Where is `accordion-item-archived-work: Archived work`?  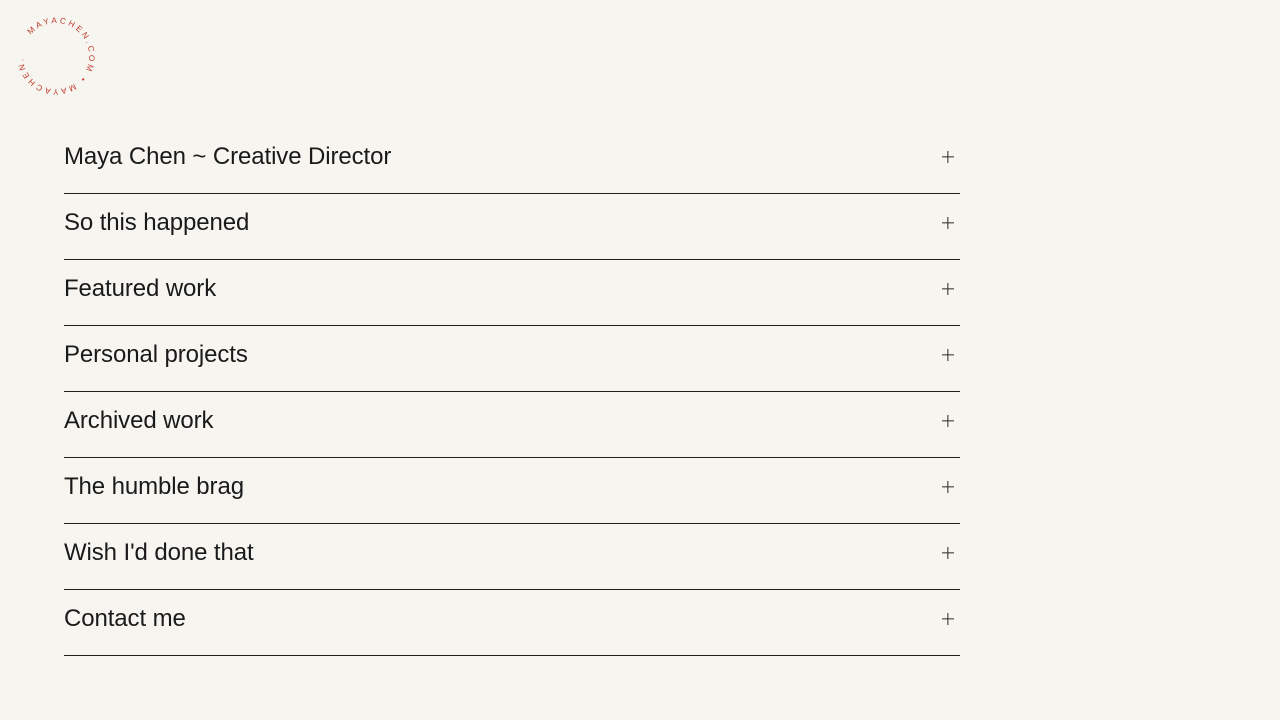
accordion-item-archived-work: Archived work is located at coordinates (512, 425).